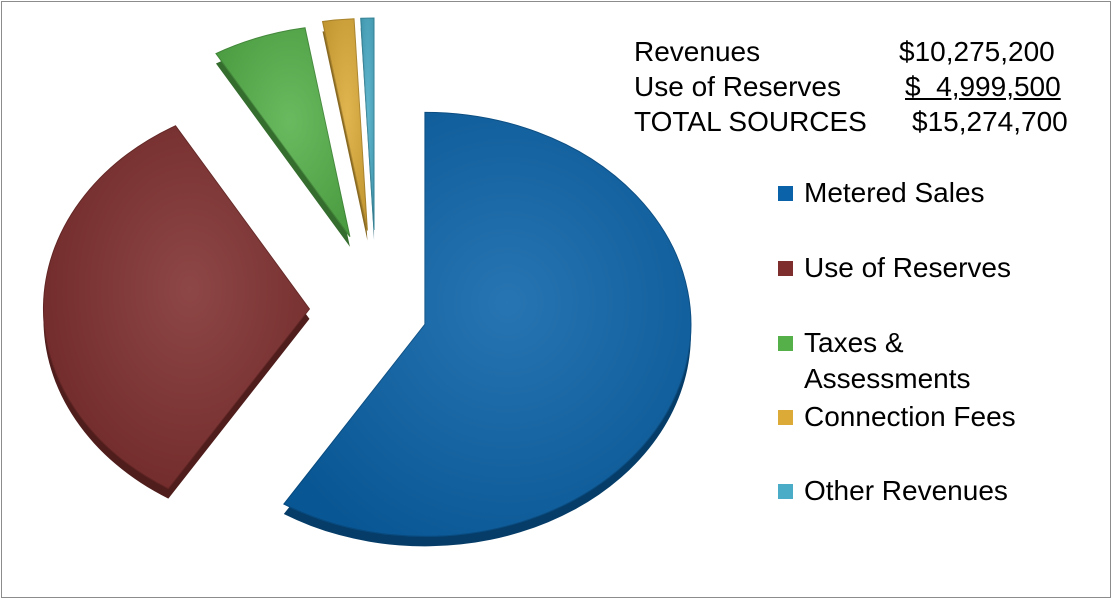  I want to click on legend-label: Other Revenues, so click(906, 490).